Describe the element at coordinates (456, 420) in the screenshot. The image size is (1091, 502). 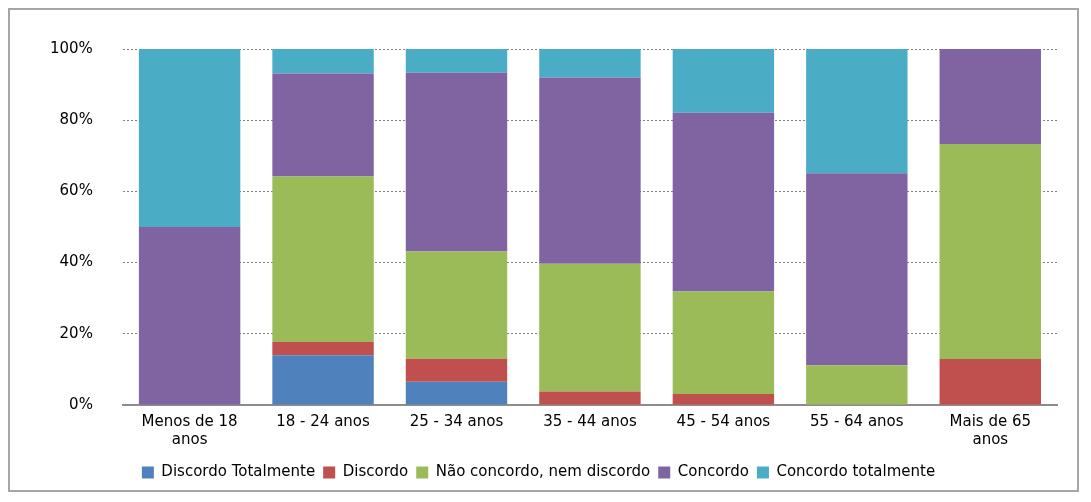
I see `x-tick-label: 25 - 34 anos` at that location.